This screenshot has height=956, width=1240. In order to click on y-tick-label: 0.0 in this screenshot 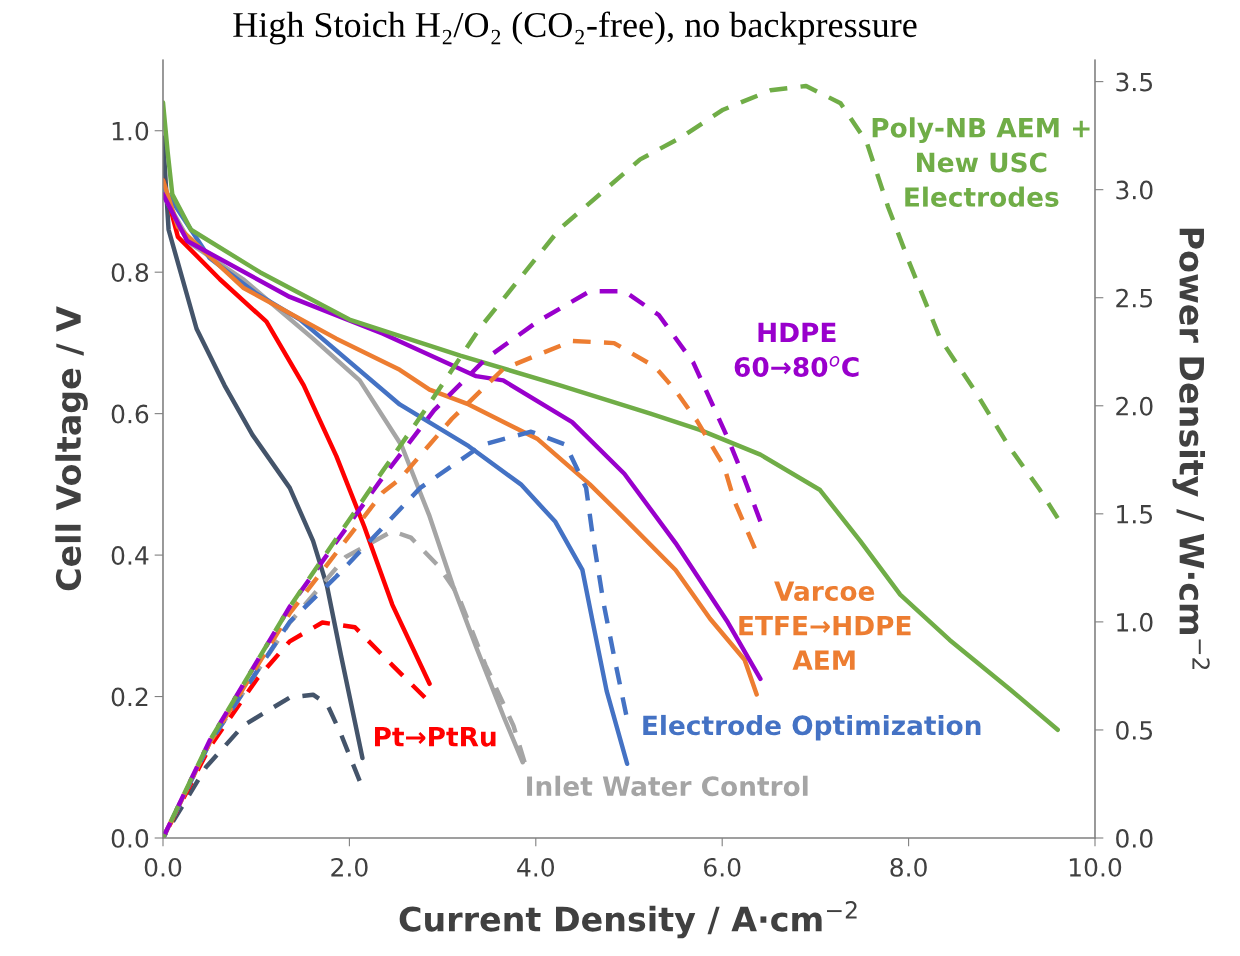, I will do `click(130, 838)`.